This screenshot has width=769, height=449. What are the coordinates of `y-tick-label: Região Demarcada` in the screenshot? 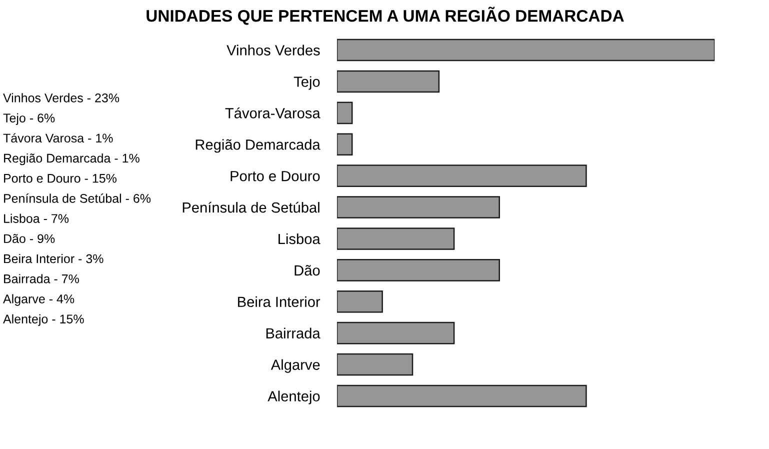 It's located at (258, 146).